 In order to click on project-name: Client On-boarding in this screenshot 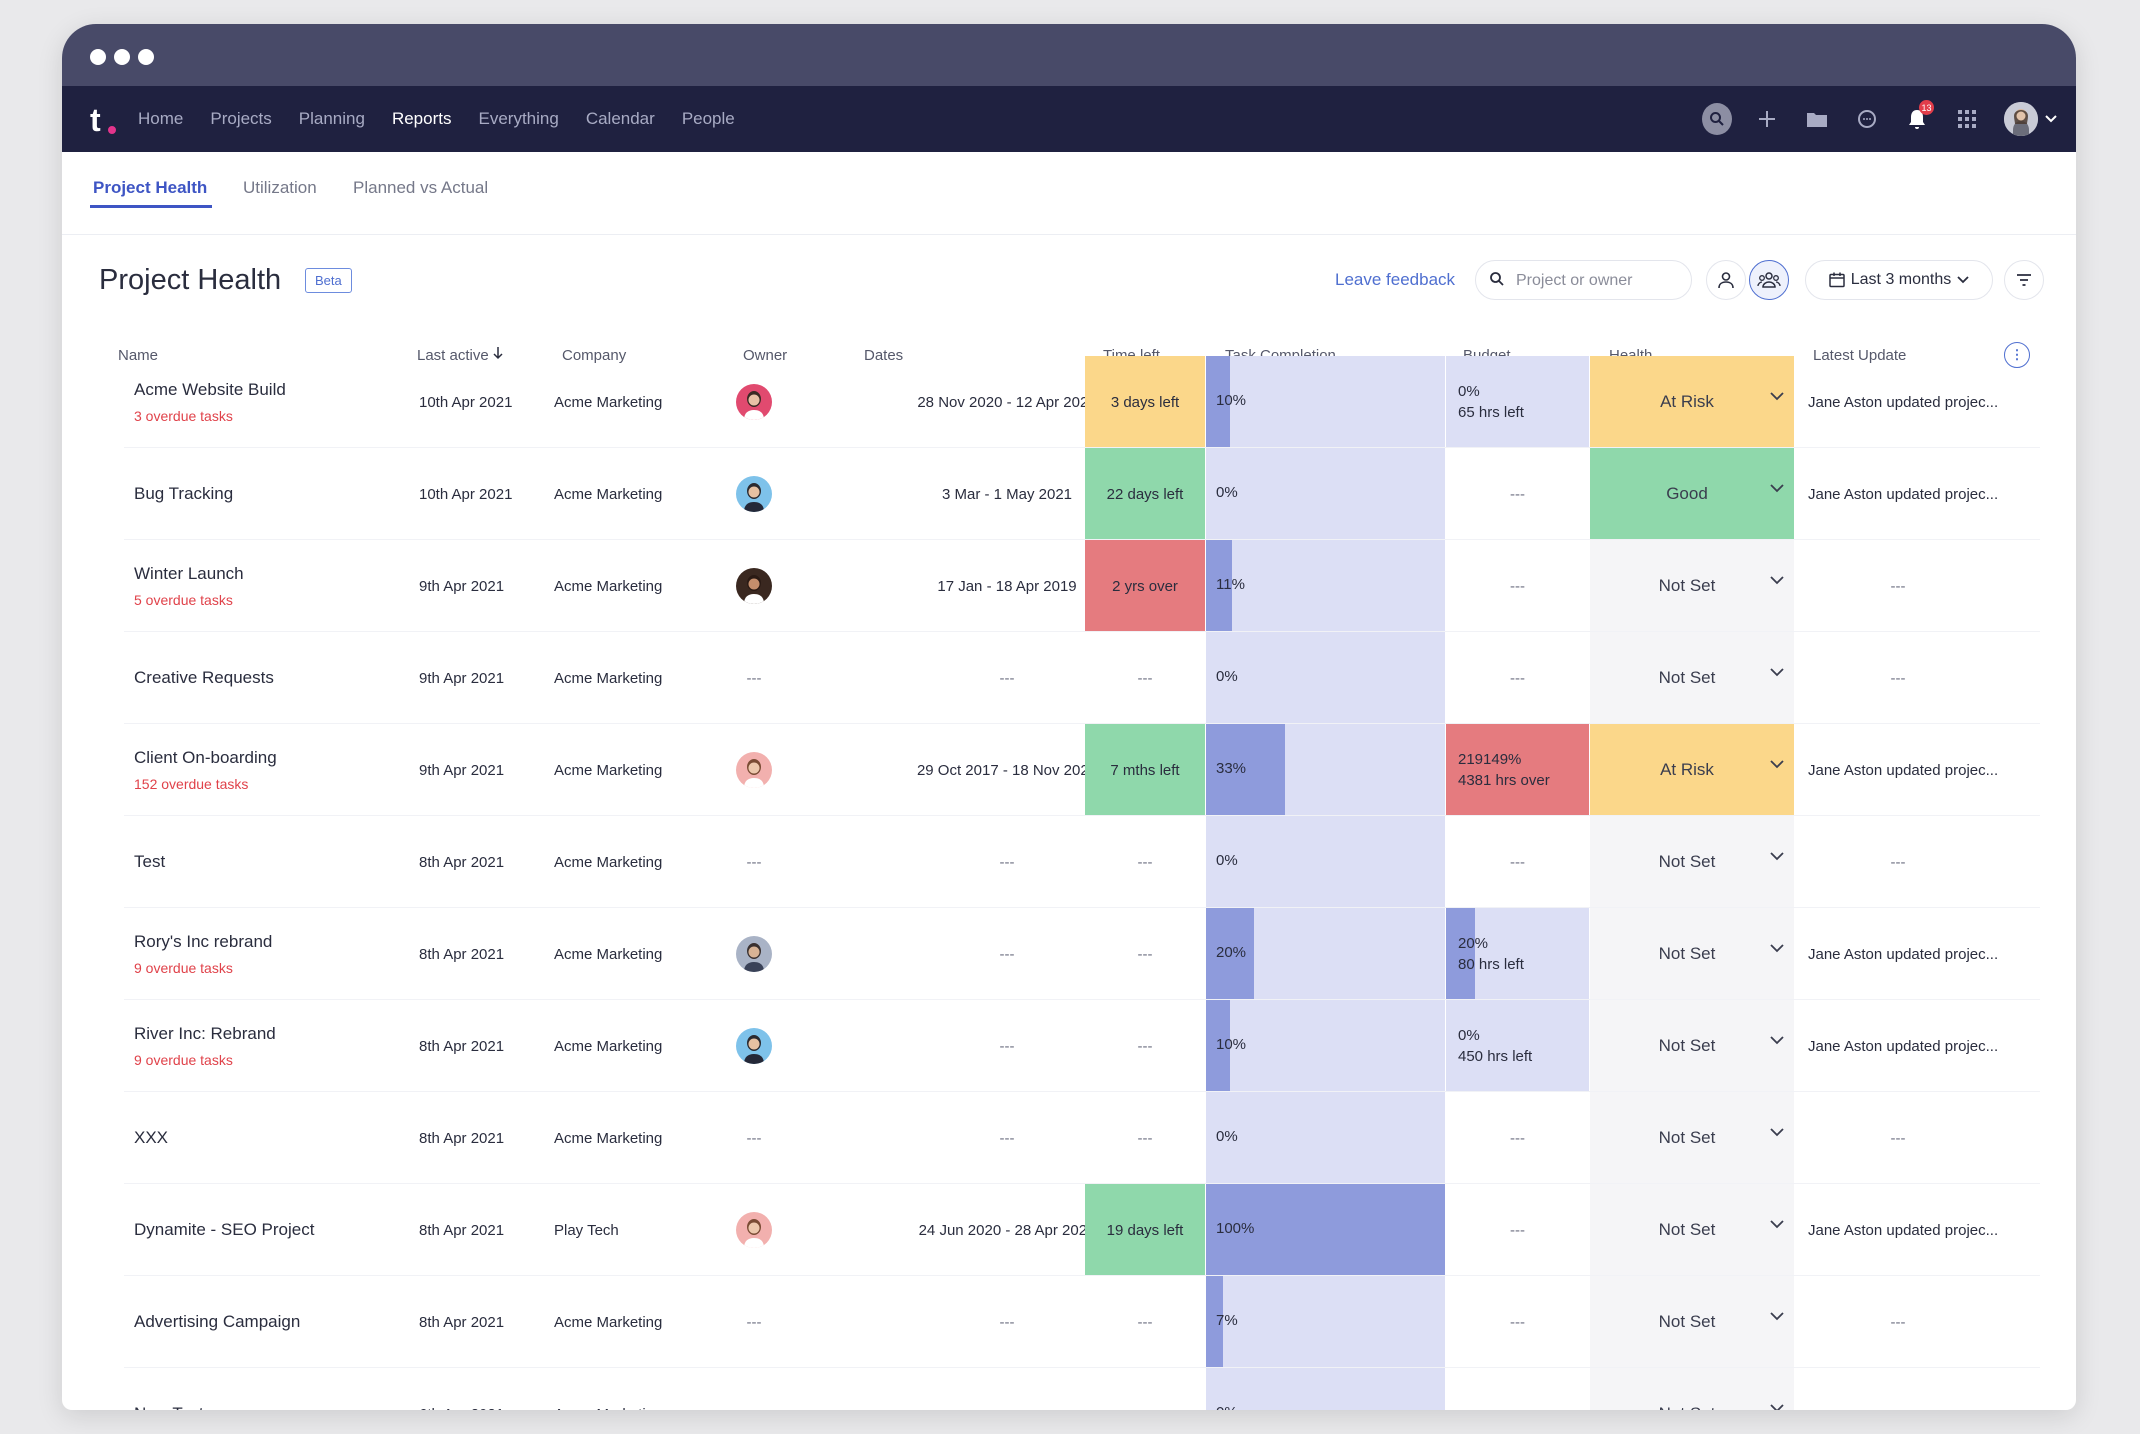, I will do `click(205, 757)`.